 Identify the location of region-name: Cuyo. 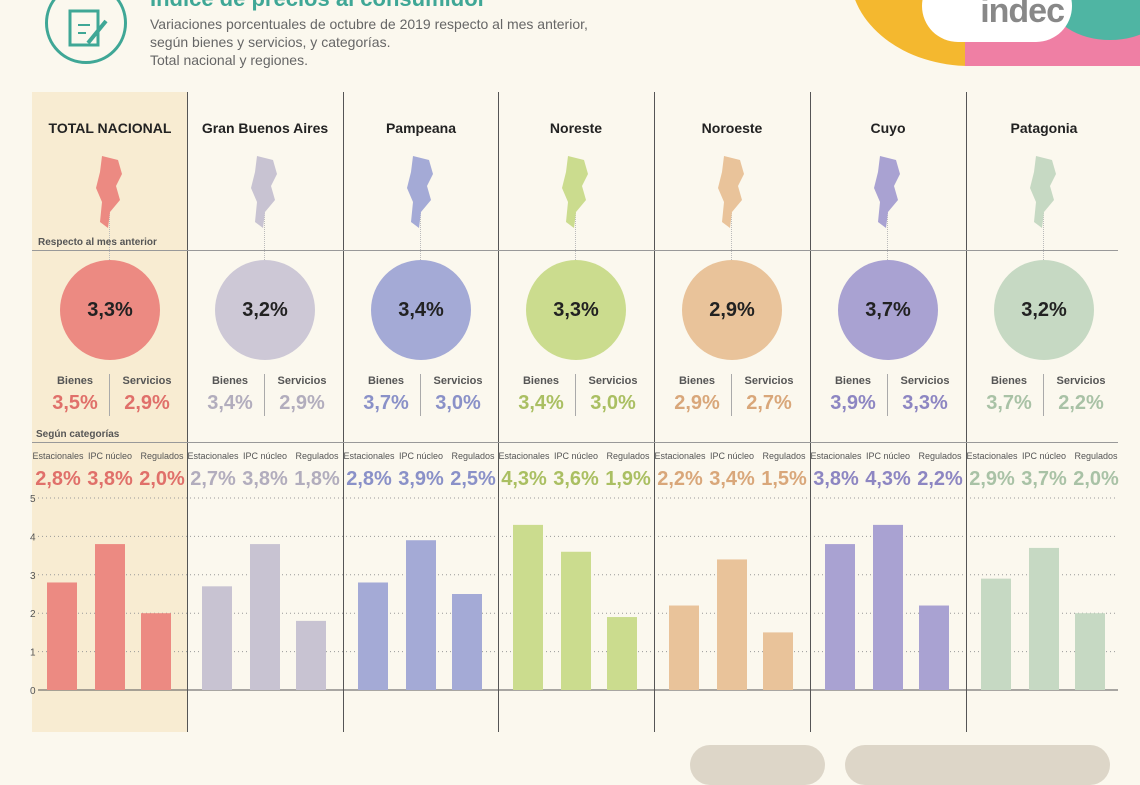
(888, 128).